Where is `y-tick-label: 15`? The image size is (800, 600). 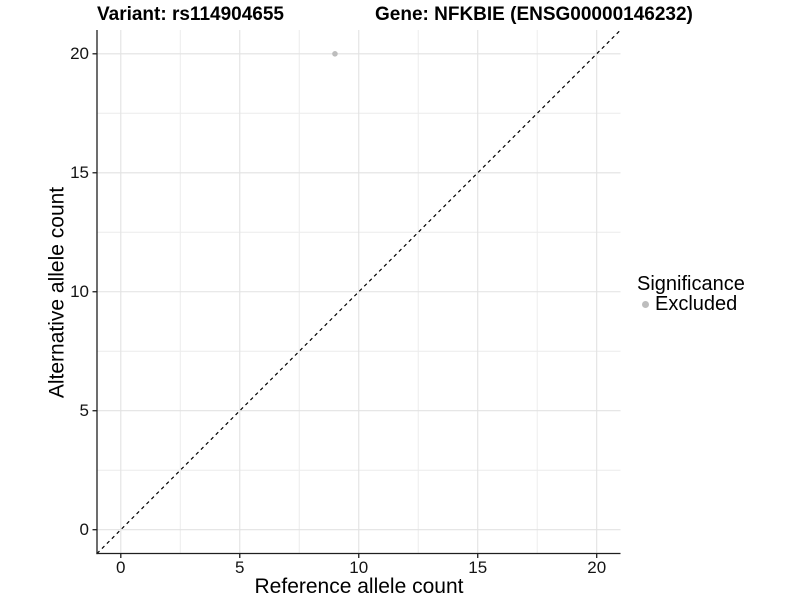 y-tick-label: 15 is located at coordinates (79, 172).